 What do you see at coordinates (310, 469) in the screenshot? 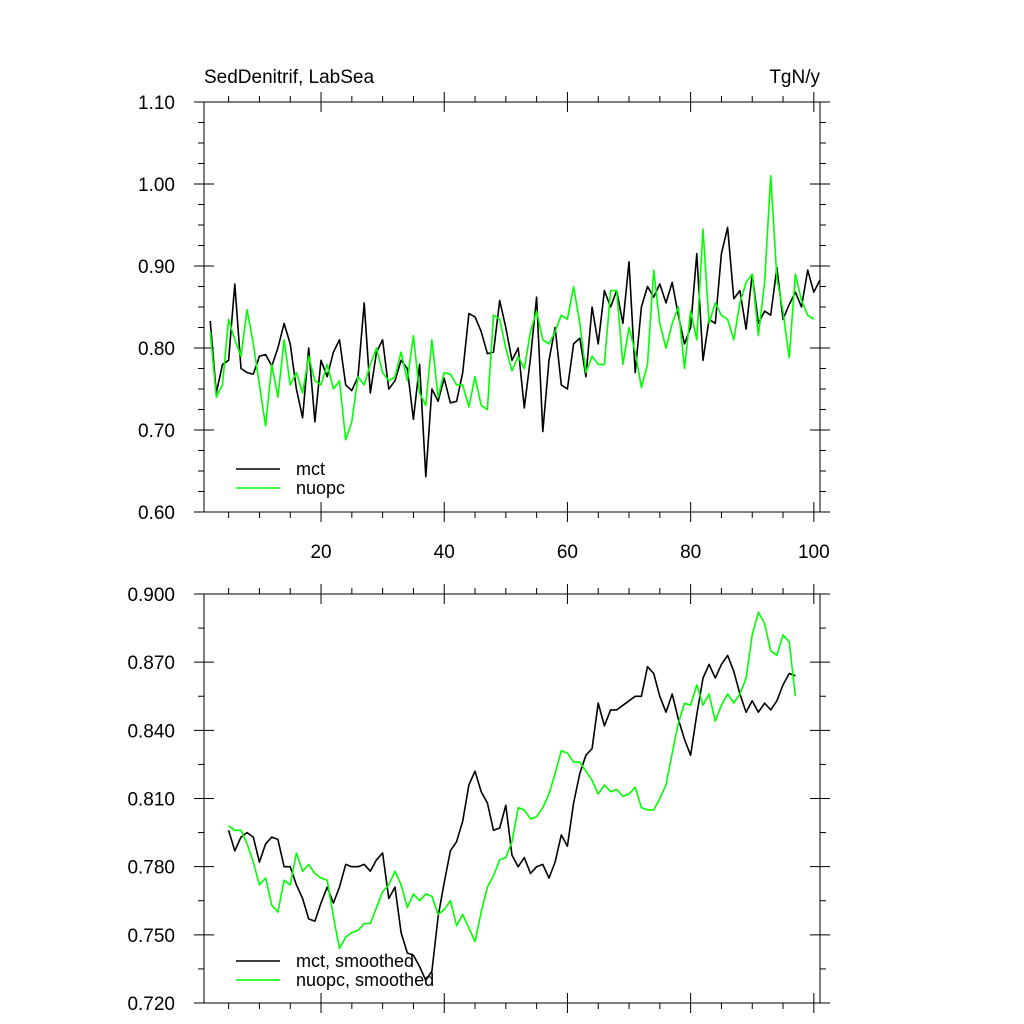
I see `legend-label: mct` at bounding box center [310, 469].